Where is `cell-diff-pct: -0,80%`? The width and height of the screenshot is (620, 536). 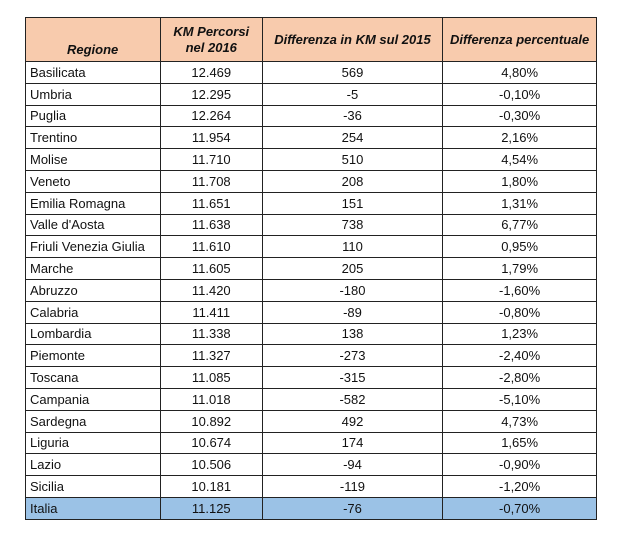
cell-diff-pct: -0,80% is located at coordinates (519, 312).